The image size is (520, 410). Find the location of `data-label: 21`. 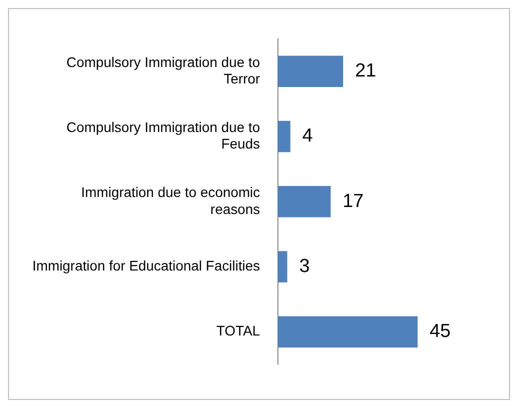

data-label: 21 is located at coordinates (365, 71).